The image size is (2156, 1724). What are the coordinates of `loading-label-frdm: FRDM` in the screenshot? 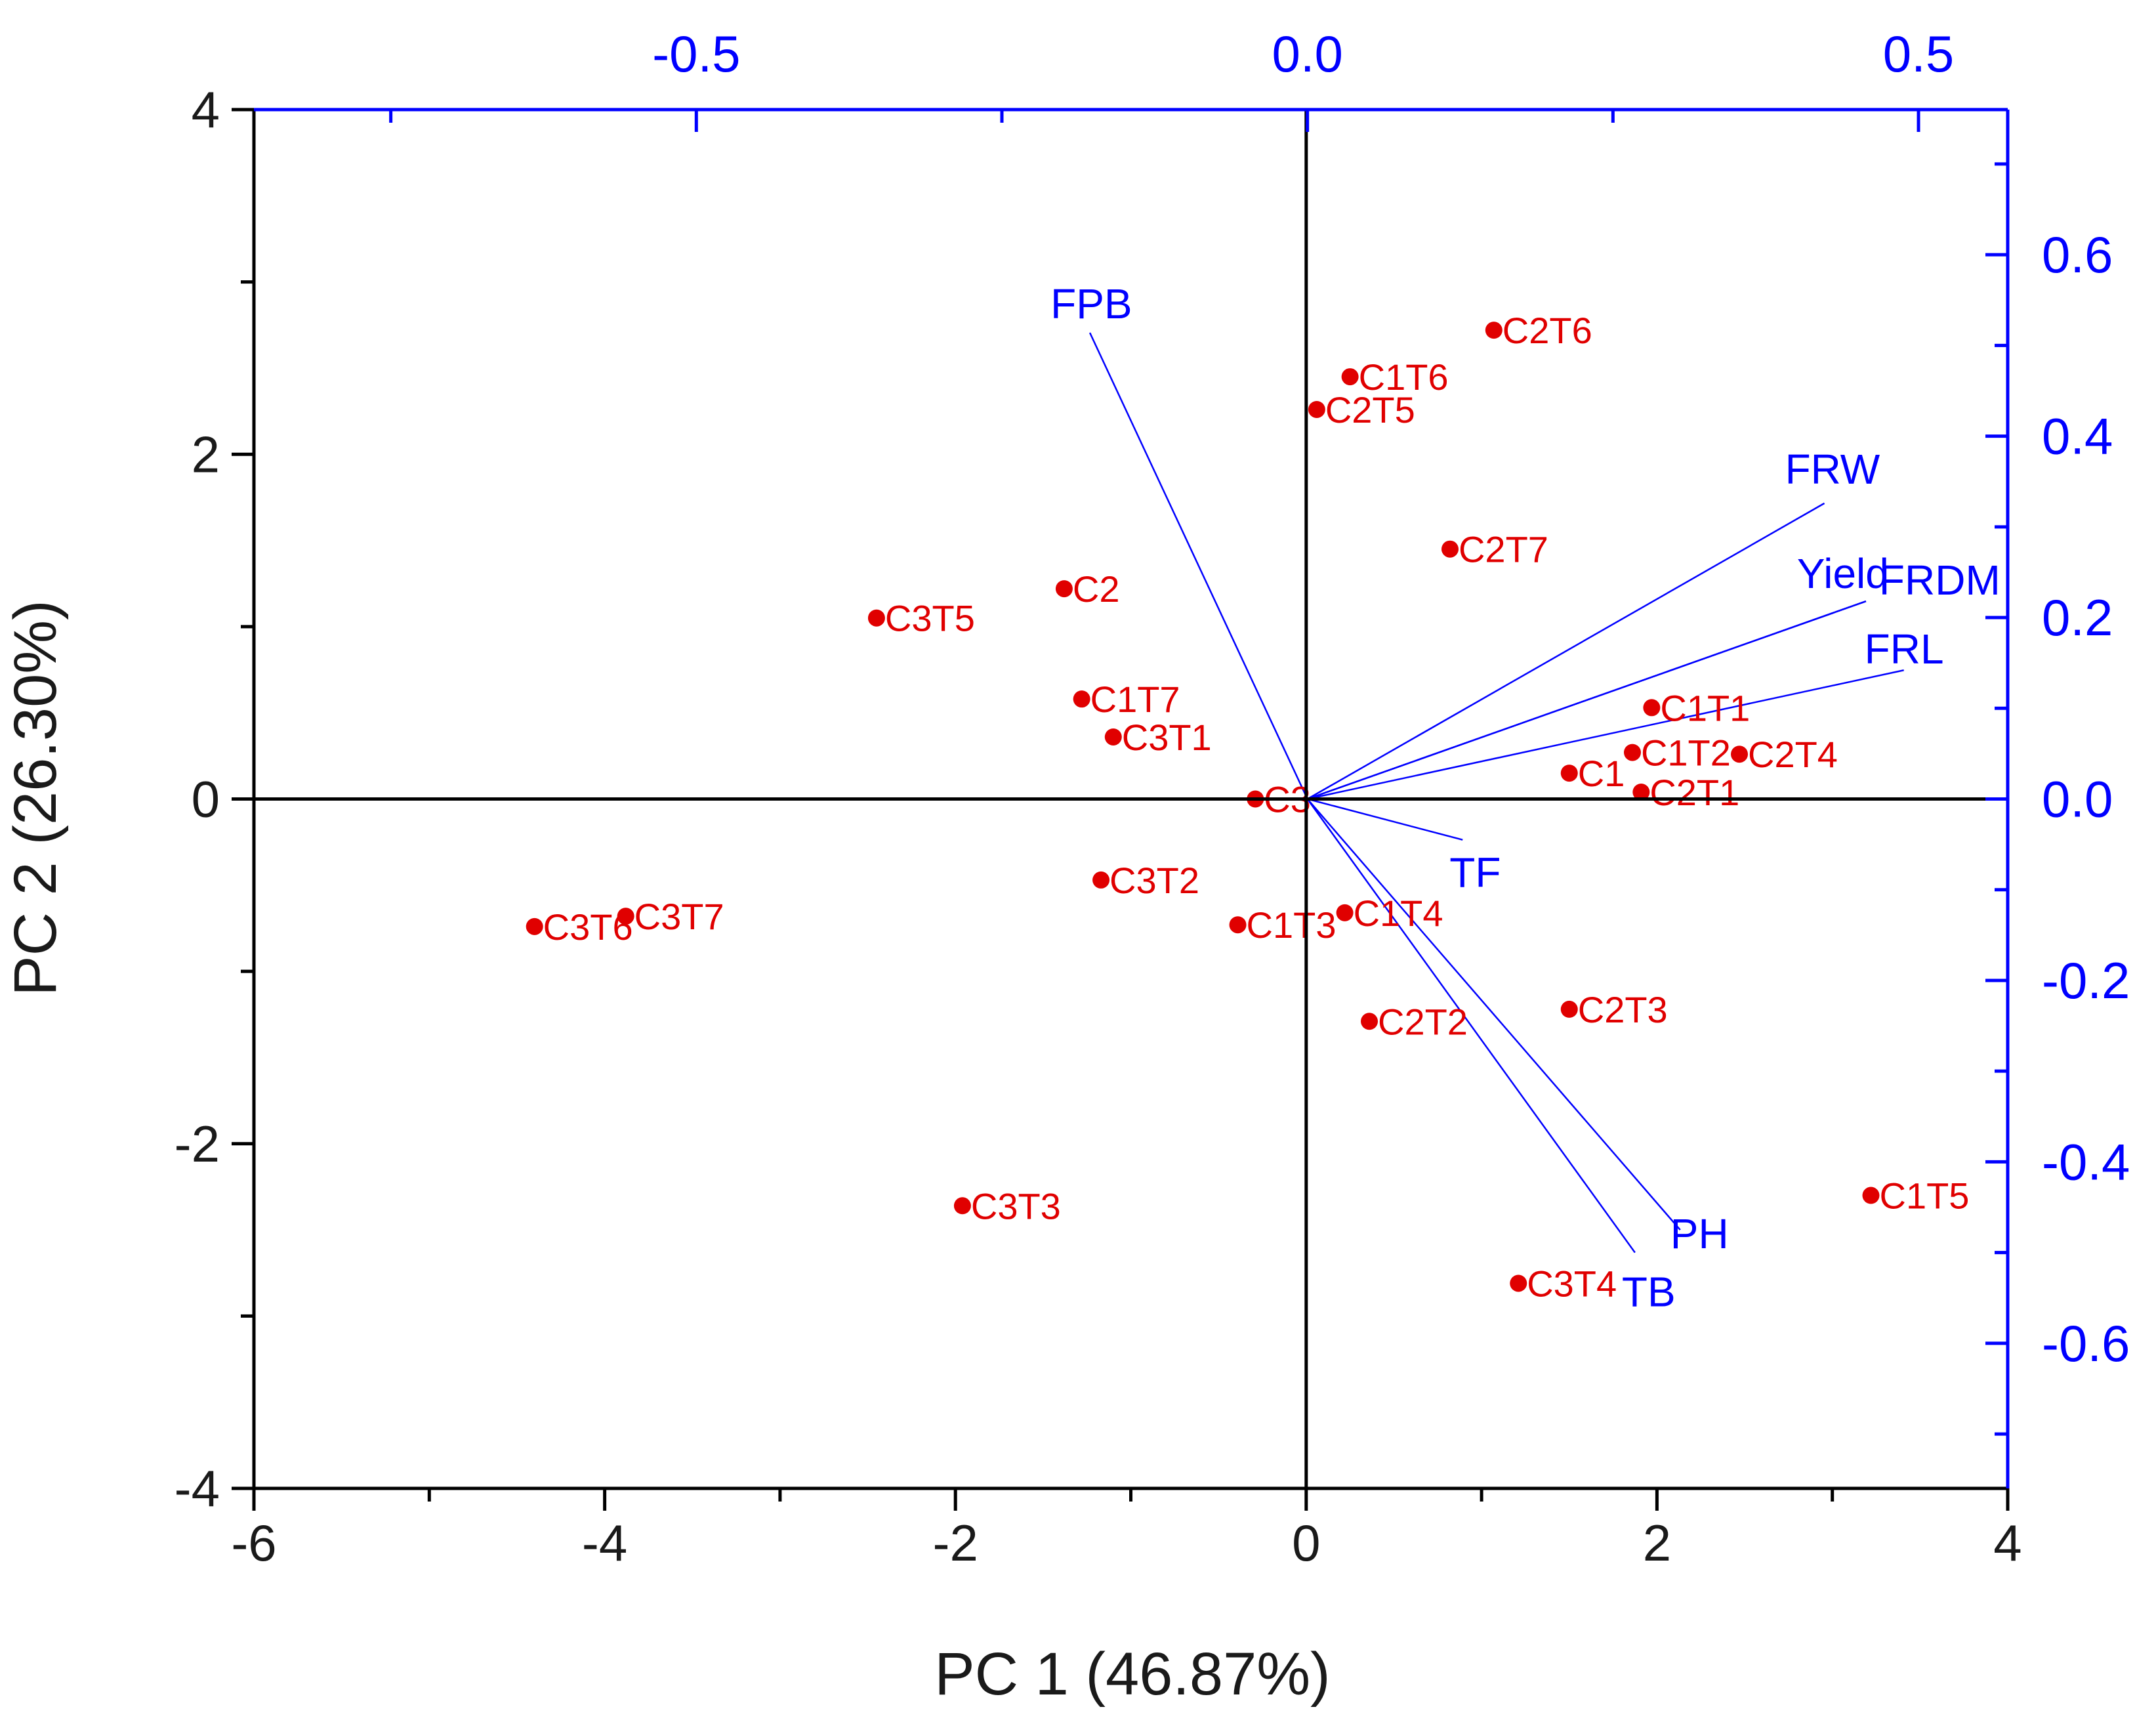 It's located at (1940, 580).